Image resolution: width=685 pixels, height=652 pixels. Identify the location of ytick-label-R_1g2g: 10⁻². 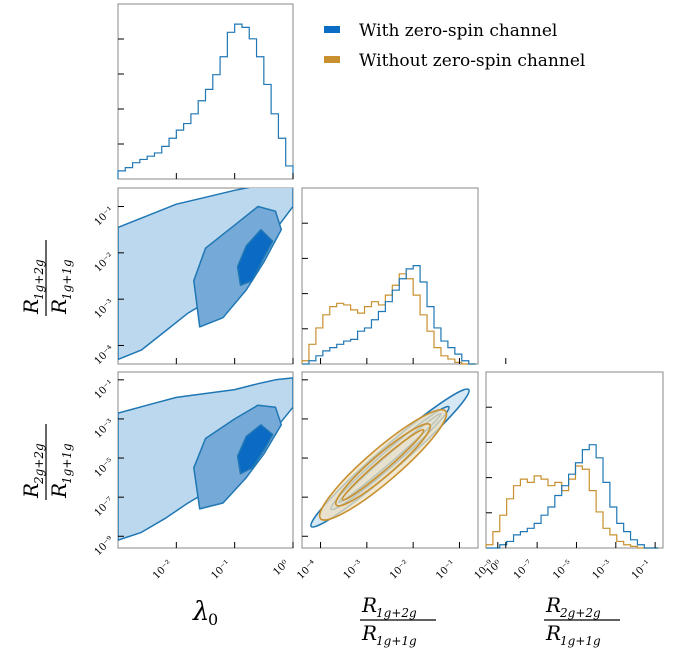
(104, 262).